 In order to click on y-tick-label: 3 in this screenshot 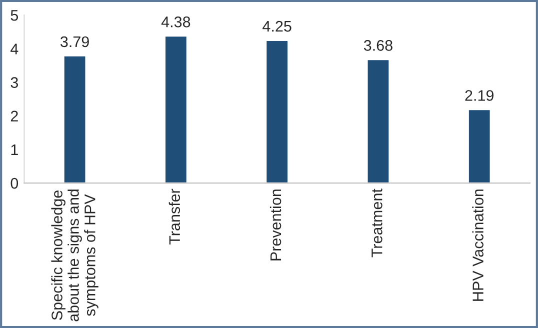, I will do `click(14, 82)`.